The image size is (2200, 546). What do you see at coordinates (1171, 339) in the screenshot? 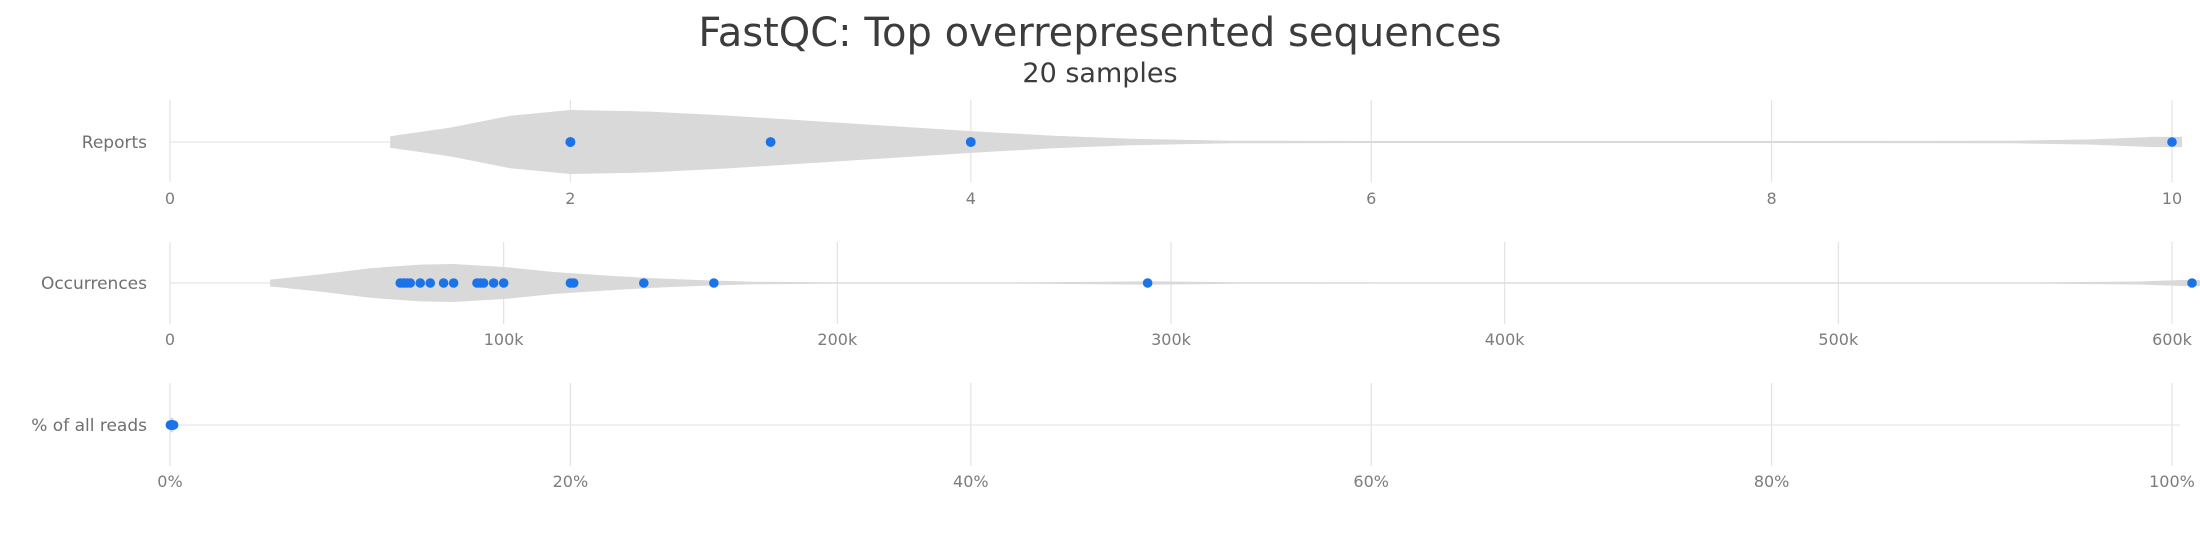
I see `tick-label-1-3: 300k` at bounding box center [1171, 339].